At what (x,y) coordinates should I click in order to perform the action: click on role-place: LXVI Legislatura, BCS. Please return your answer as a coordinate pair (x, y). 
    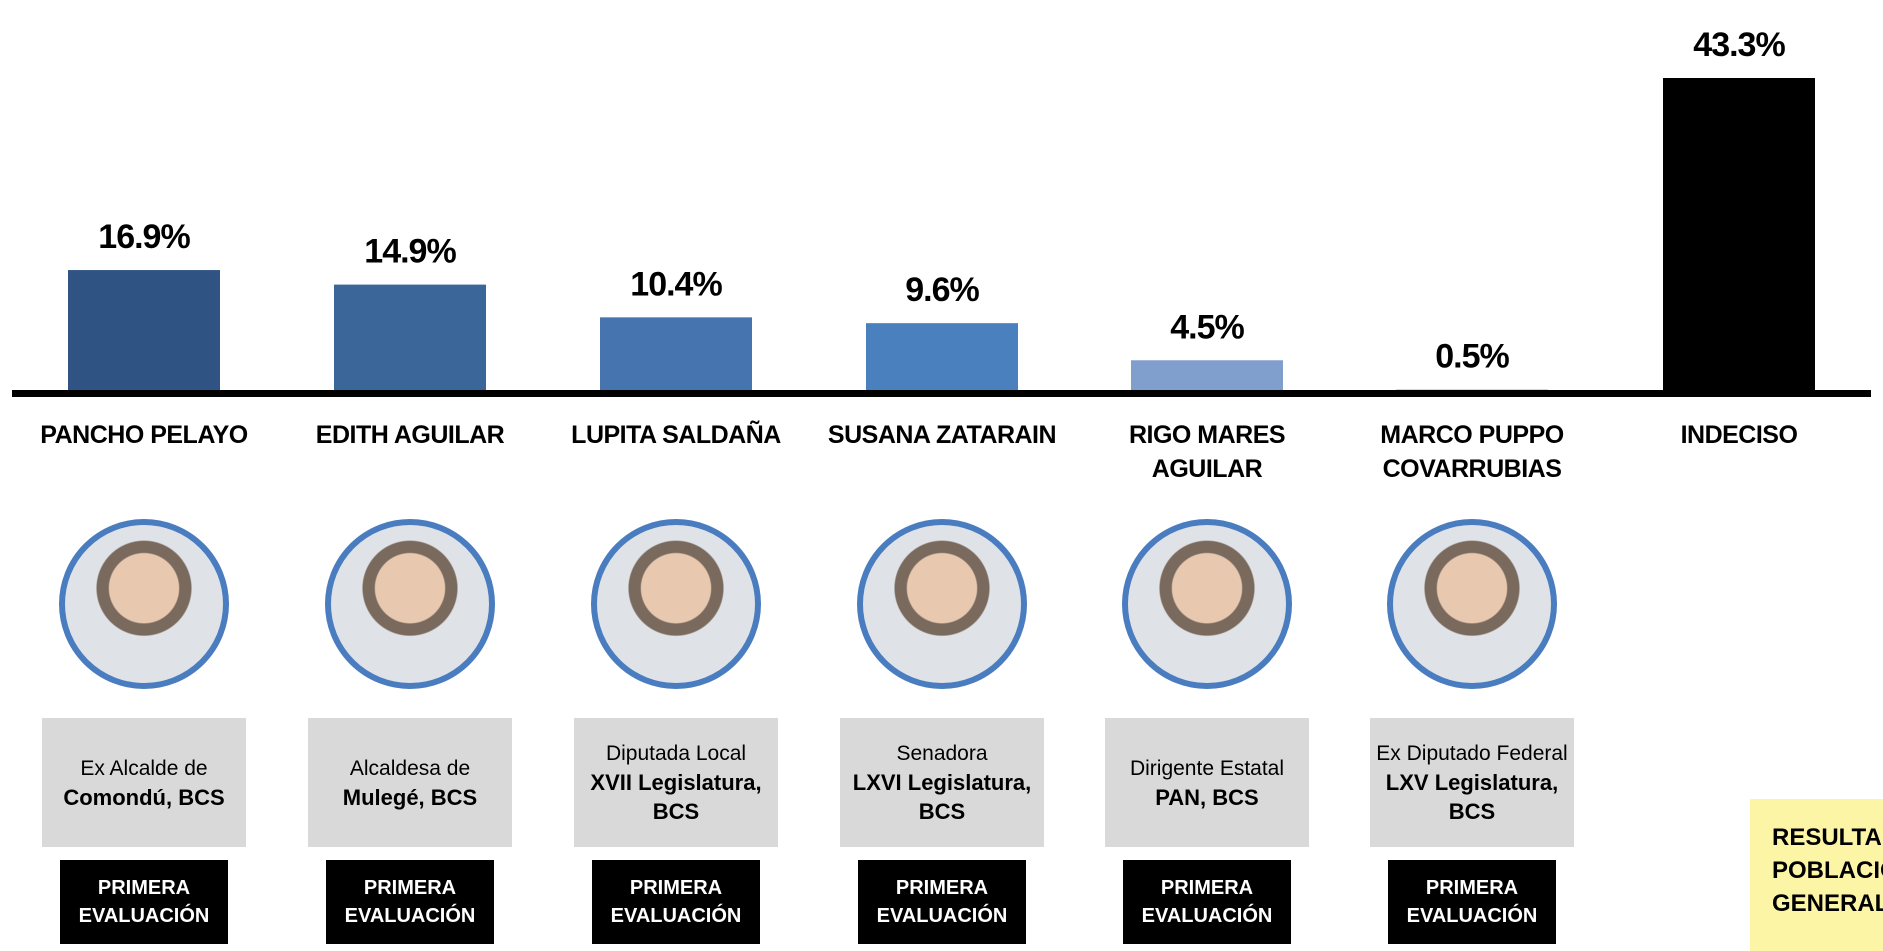
    Looking at the image, I should click on (942, 797).